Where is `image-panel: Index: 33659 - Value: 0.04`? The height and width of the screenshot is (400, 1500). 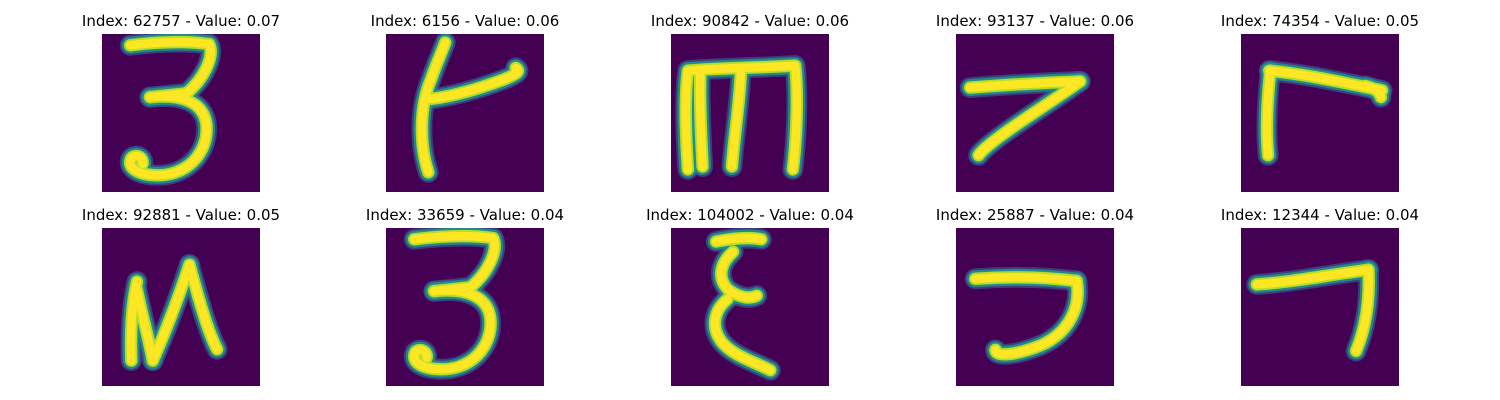
image-panel: Index: 33659 - Value: 0.04 is located at coordinates (465, 296).